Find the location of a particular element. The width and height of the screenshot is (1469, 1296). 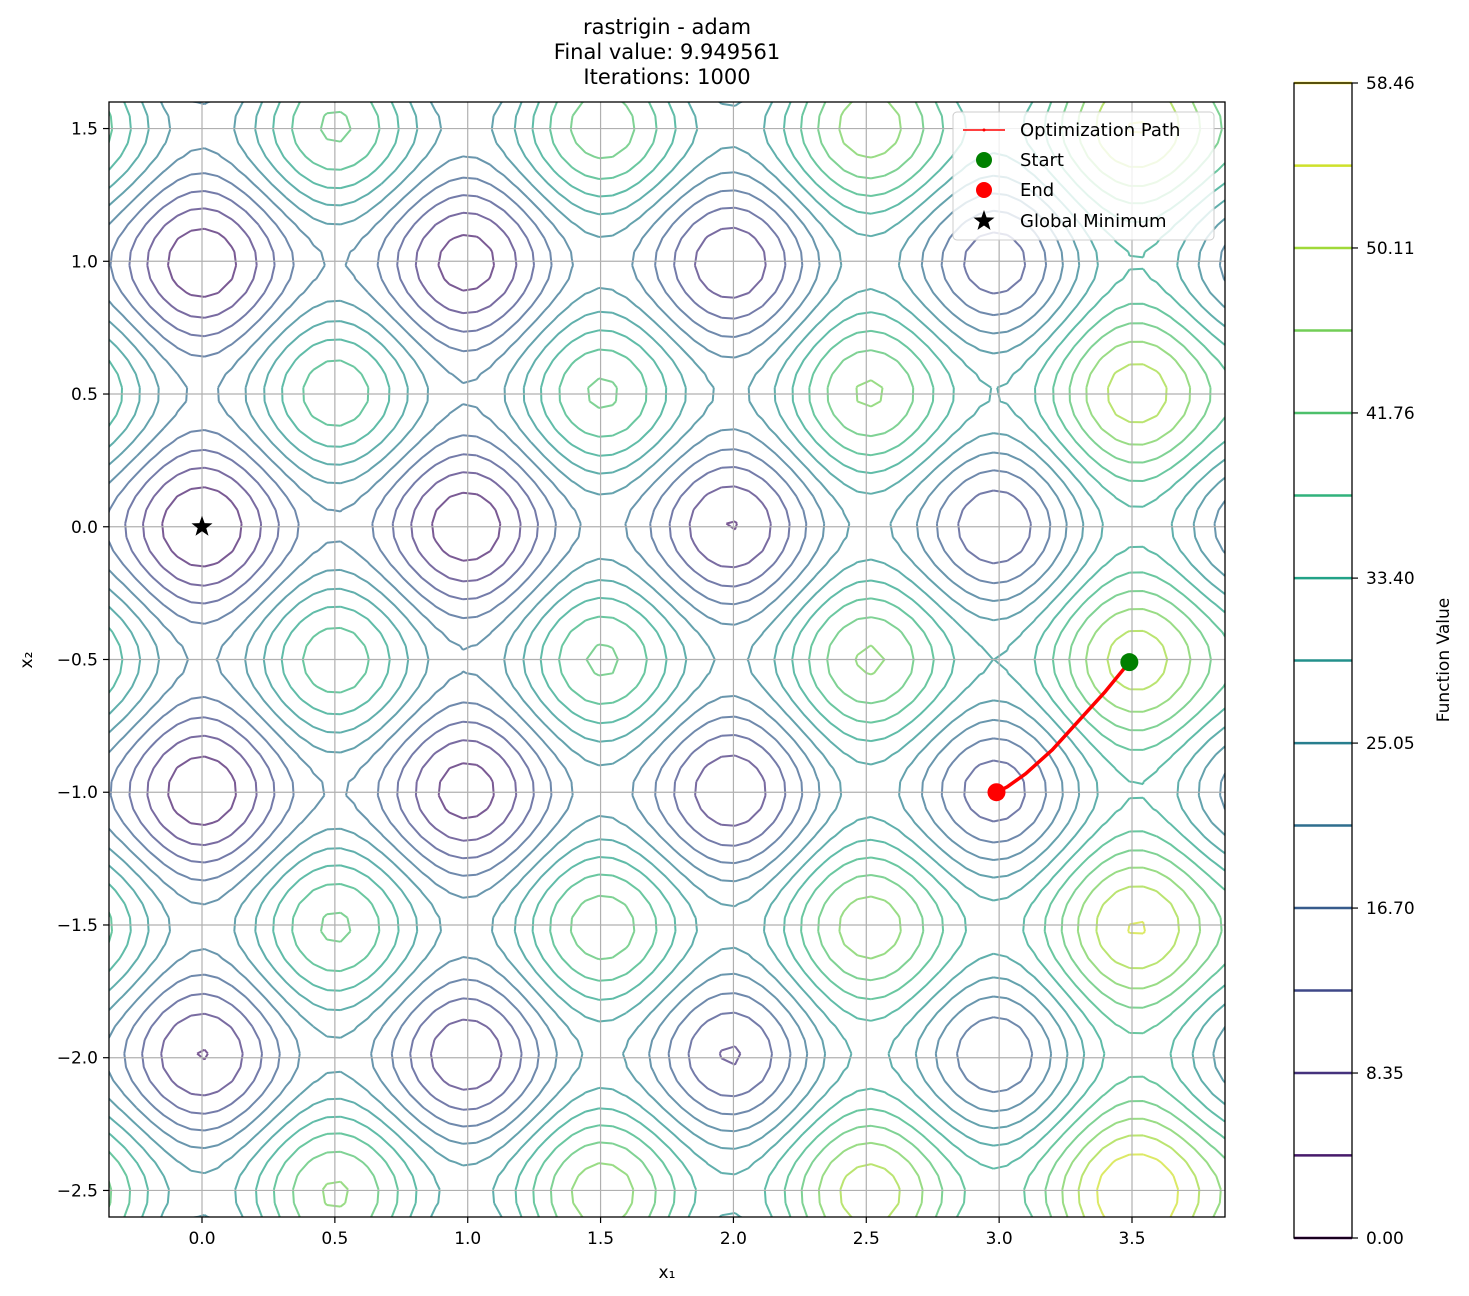

x-tick-label: 0.0 is located at coordinates (201, 1239).